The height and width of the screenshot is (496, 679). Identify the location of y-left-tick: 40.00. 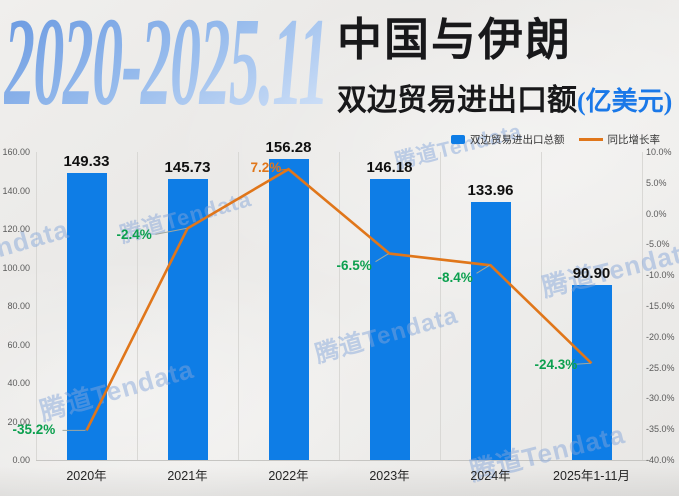
(18, 383).